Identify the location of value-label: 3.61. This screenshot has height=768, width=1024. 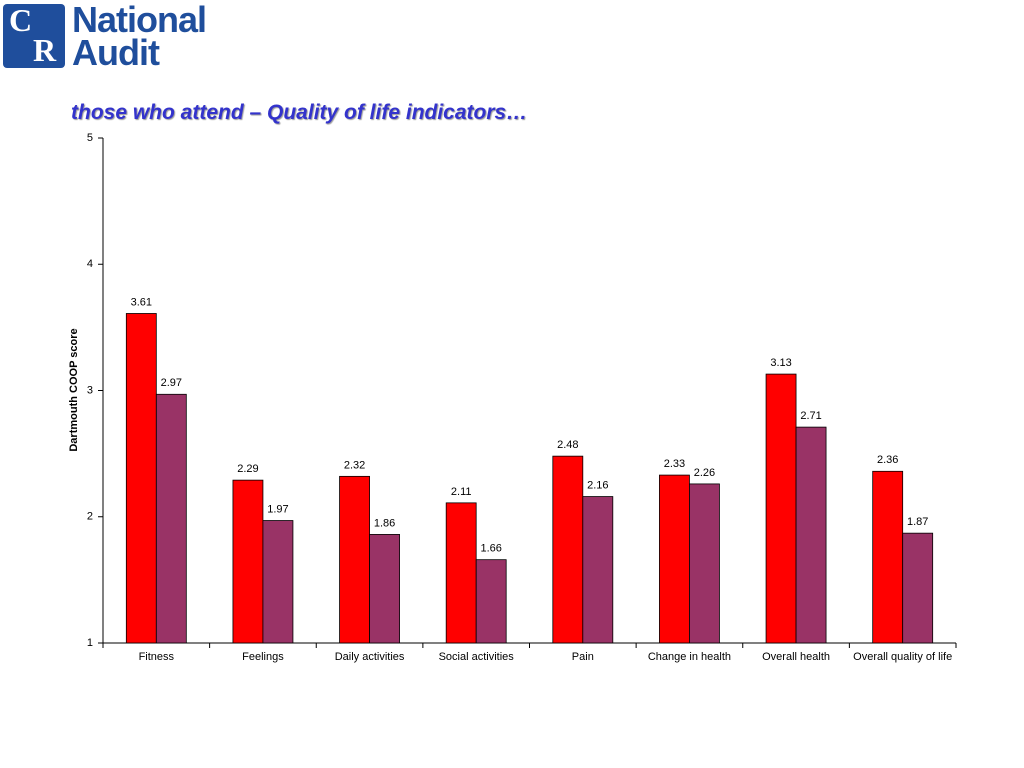
(141, 302).